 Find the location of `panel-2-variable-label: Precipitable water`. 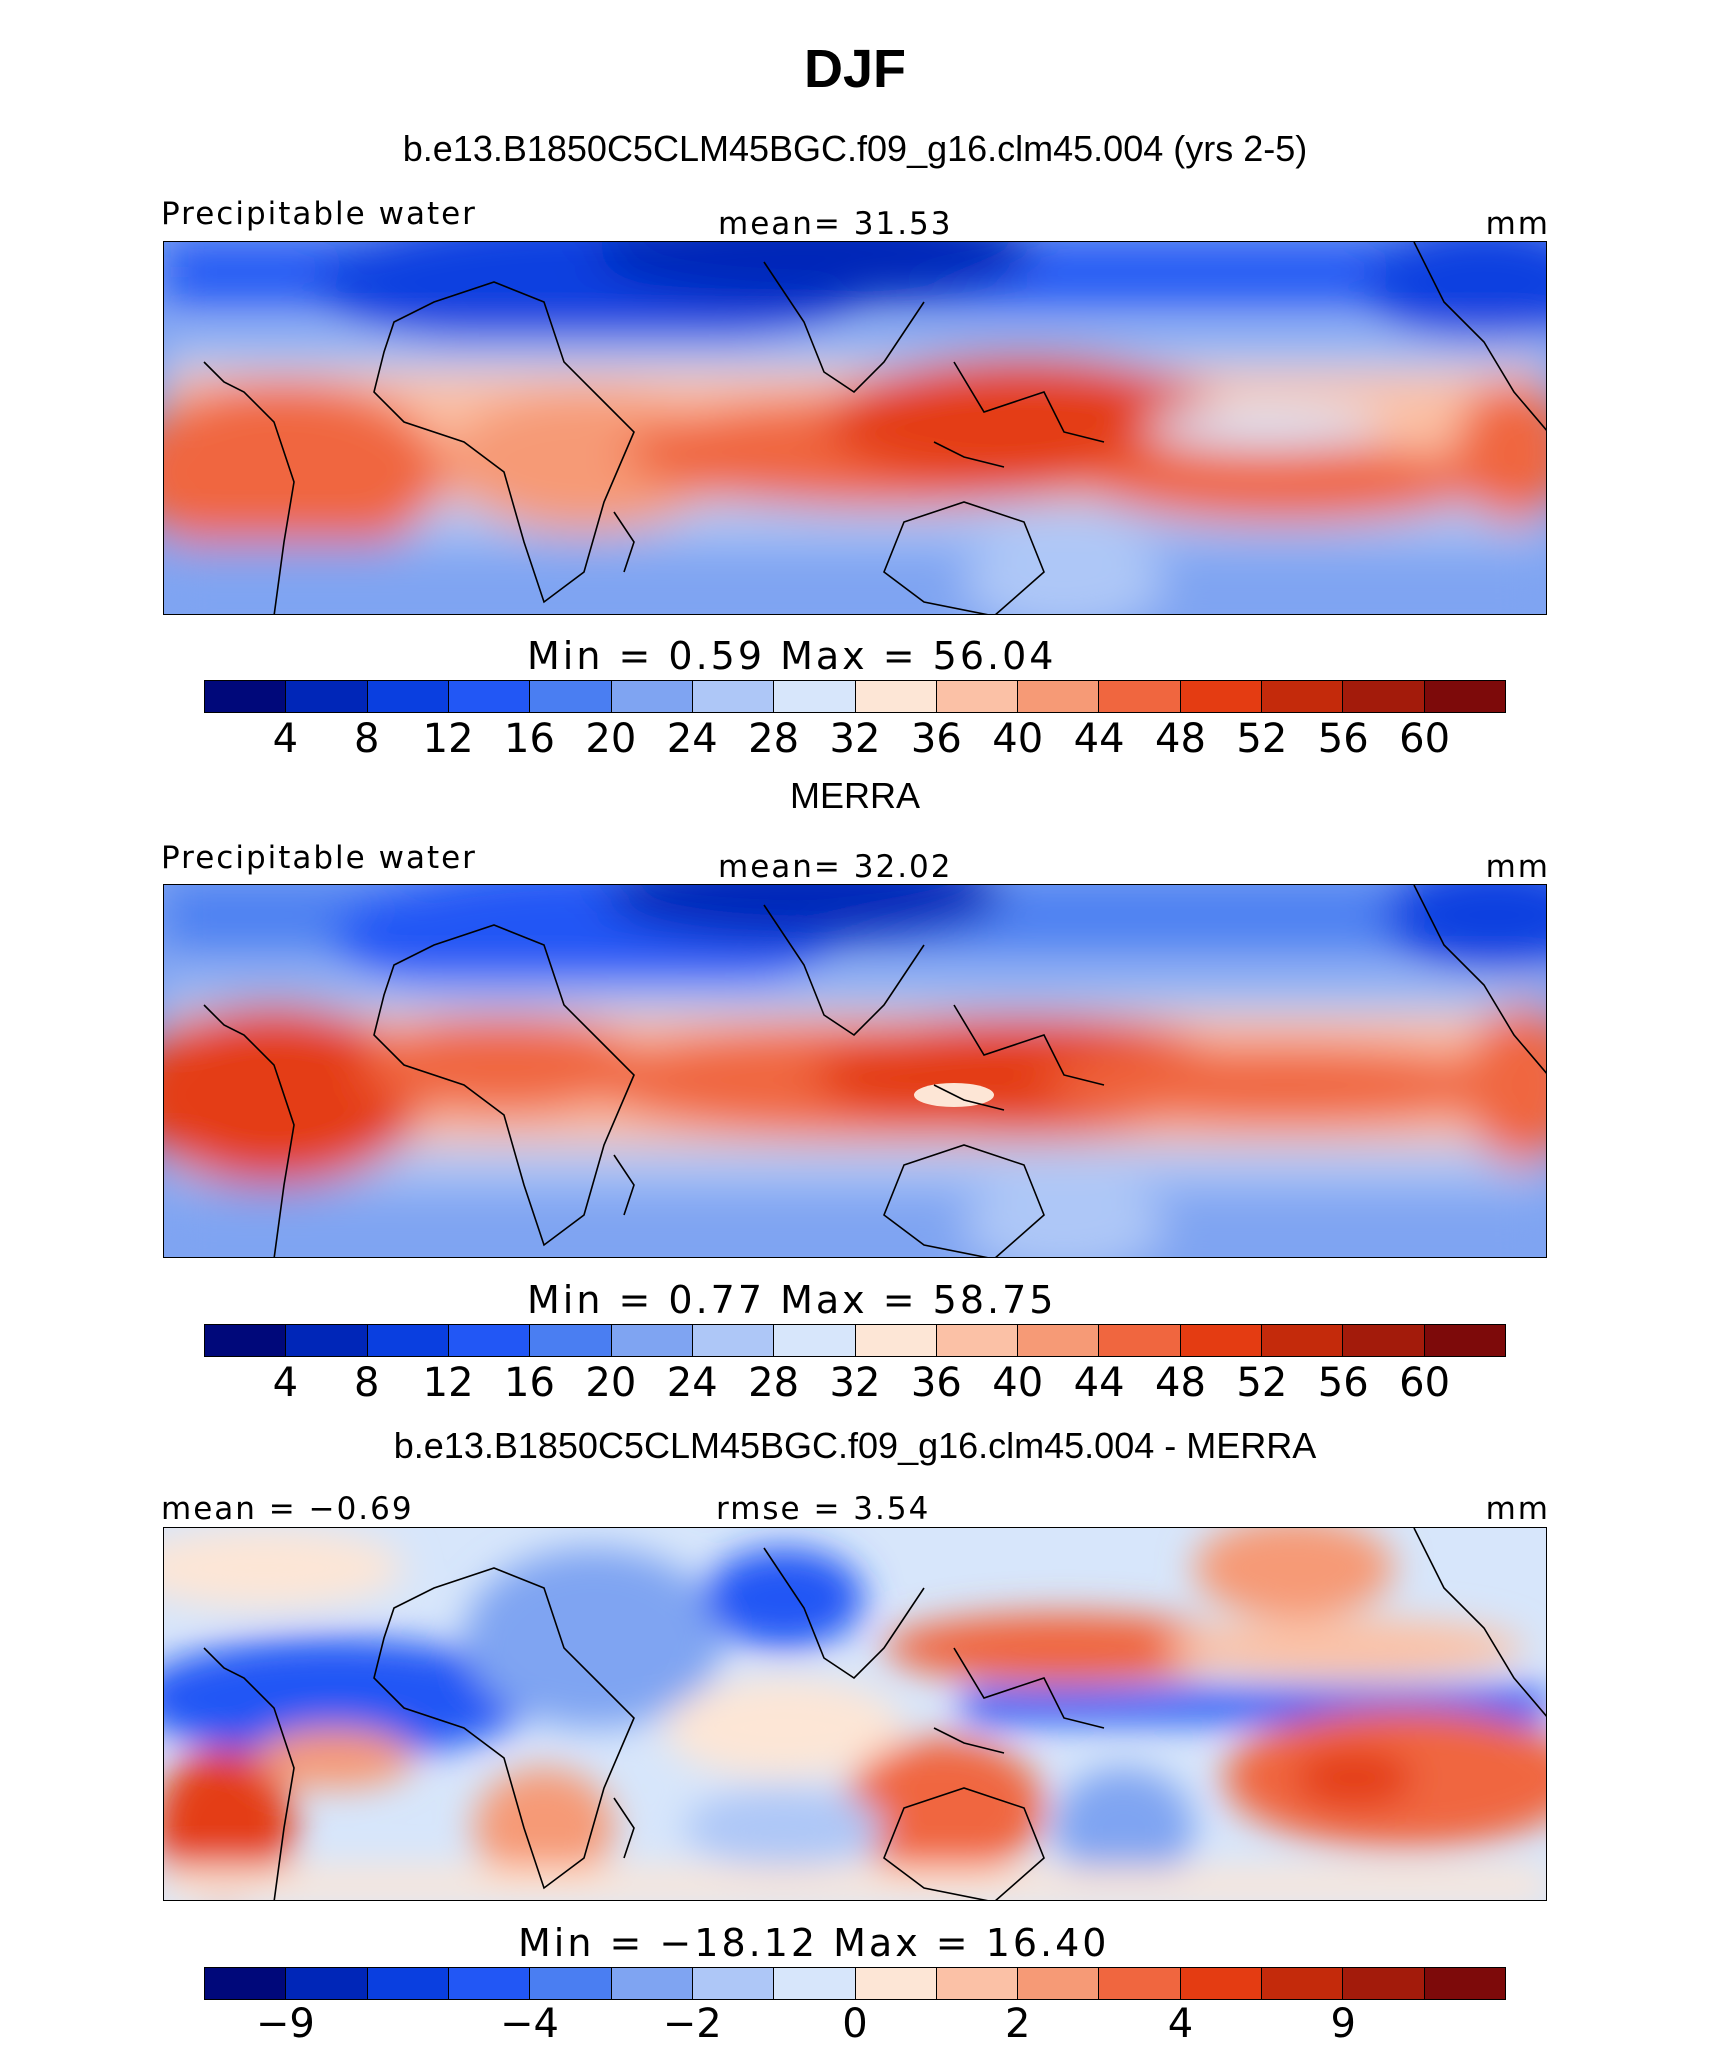

panel-2-variable-label: Precipitable water is located at coordinates (319, 858).